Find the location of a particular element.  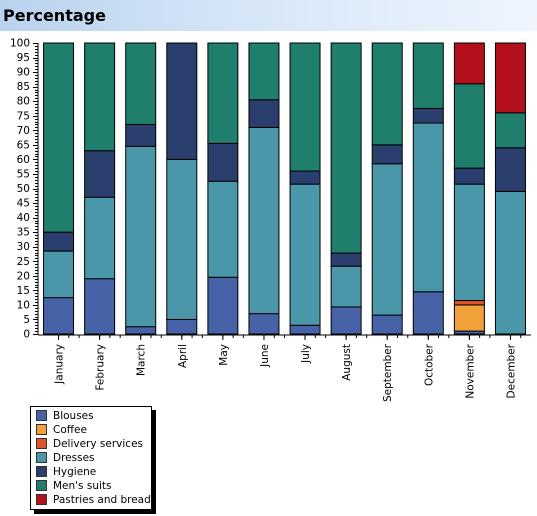

x-tick-label: October is located at coordinates (429, 364).